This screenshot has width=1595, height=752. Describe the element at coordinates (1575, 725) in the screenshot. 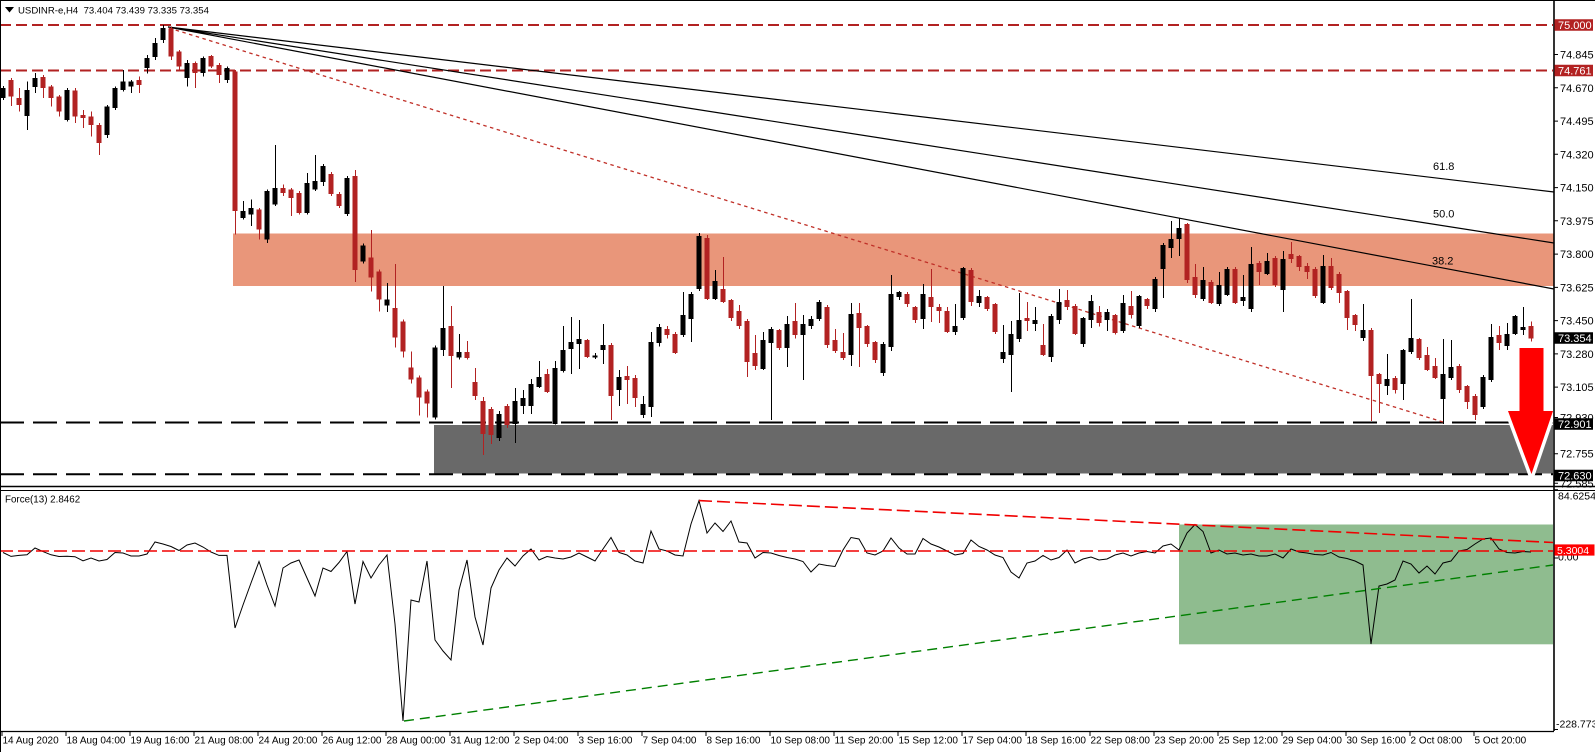

I see `svg-text: -228.773` at that location.